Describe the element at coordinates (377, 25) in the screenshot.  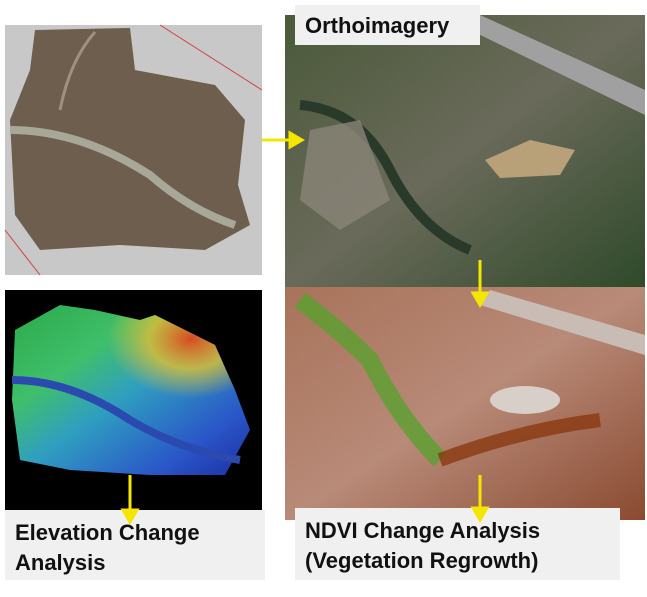
I see `panel-label: Orthoimagery` at that location.